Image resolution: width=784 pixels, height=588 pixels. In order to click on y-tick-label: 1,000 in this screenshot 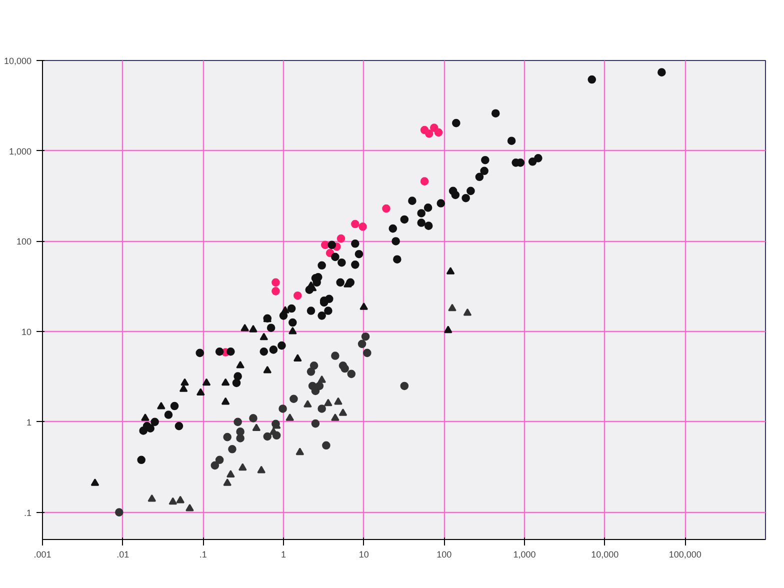, I will do `click(20, 151)`.